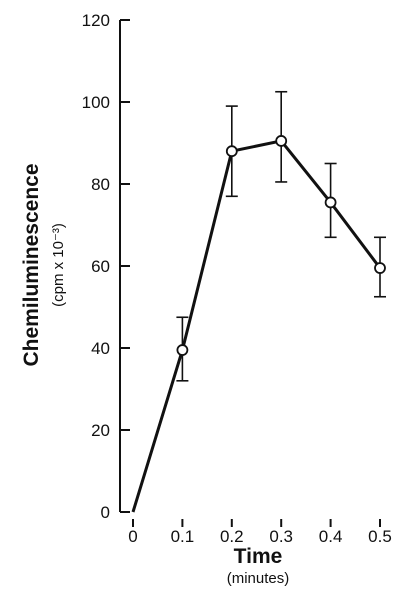 The image size is (399, 591). I want to click on y-tick-label: 20, so click(100, 430).